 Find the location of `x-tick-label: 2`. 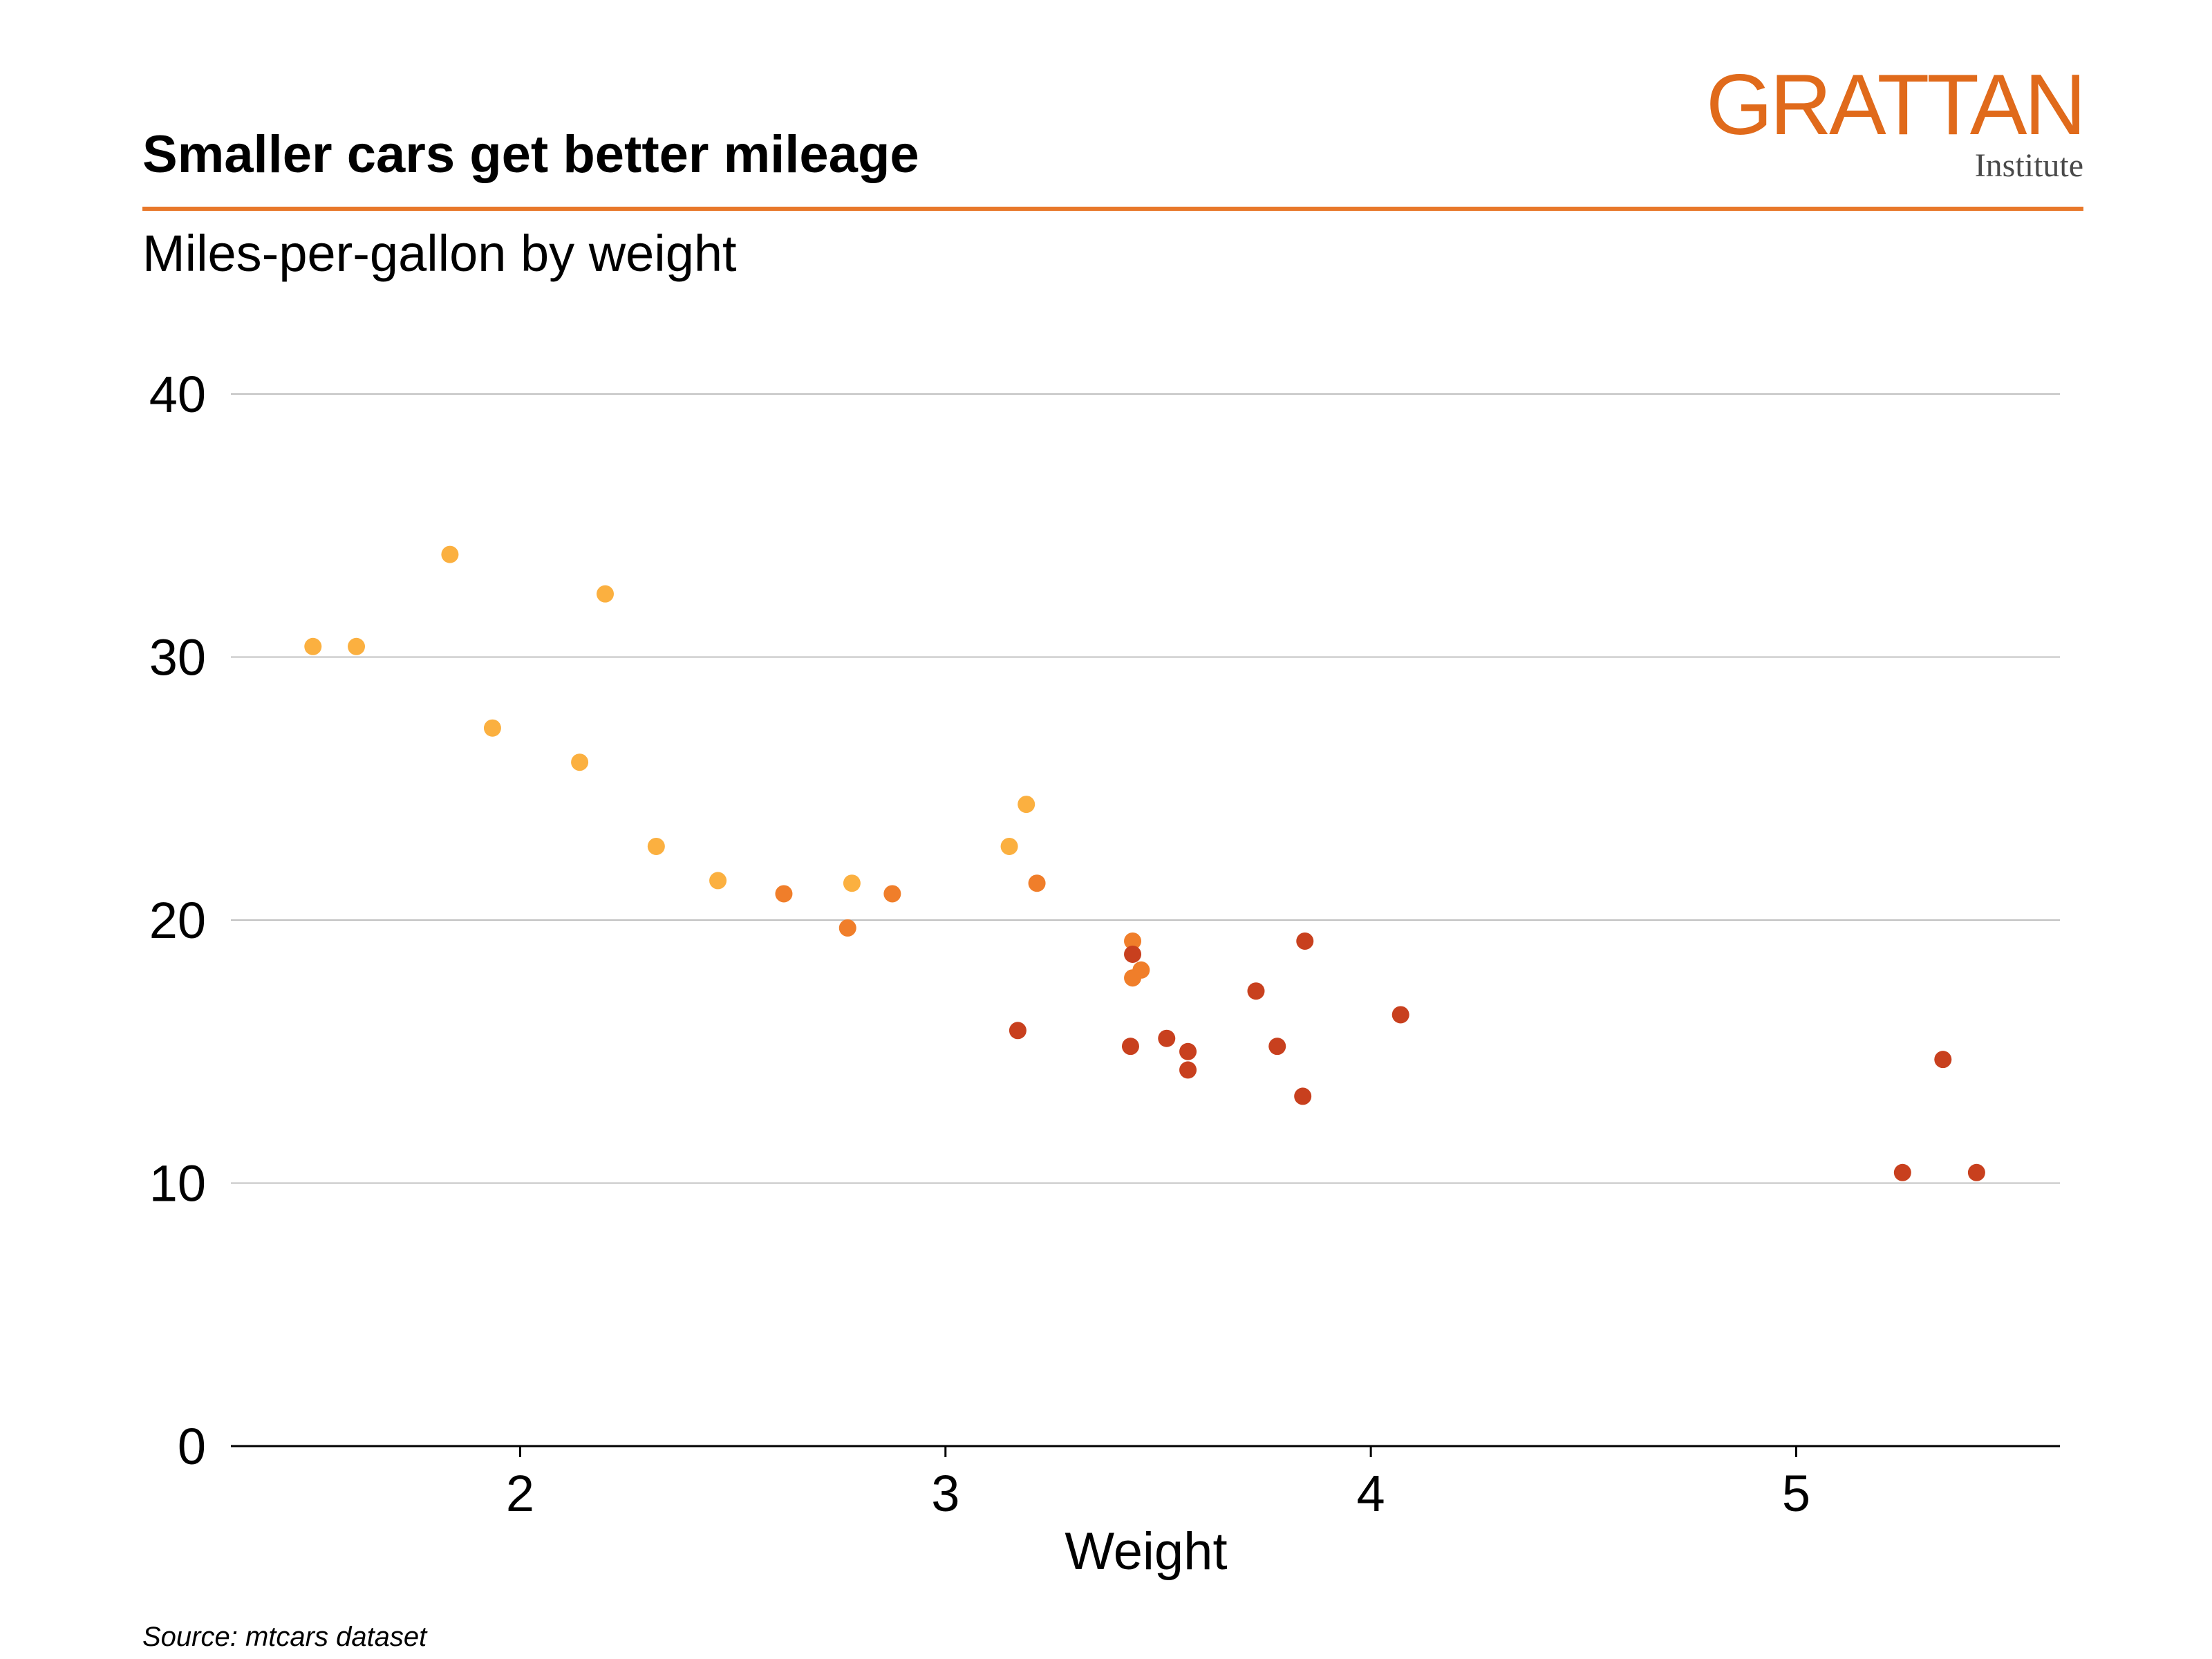

x-tick-label: 2 is located at coordinates (520, 1493).